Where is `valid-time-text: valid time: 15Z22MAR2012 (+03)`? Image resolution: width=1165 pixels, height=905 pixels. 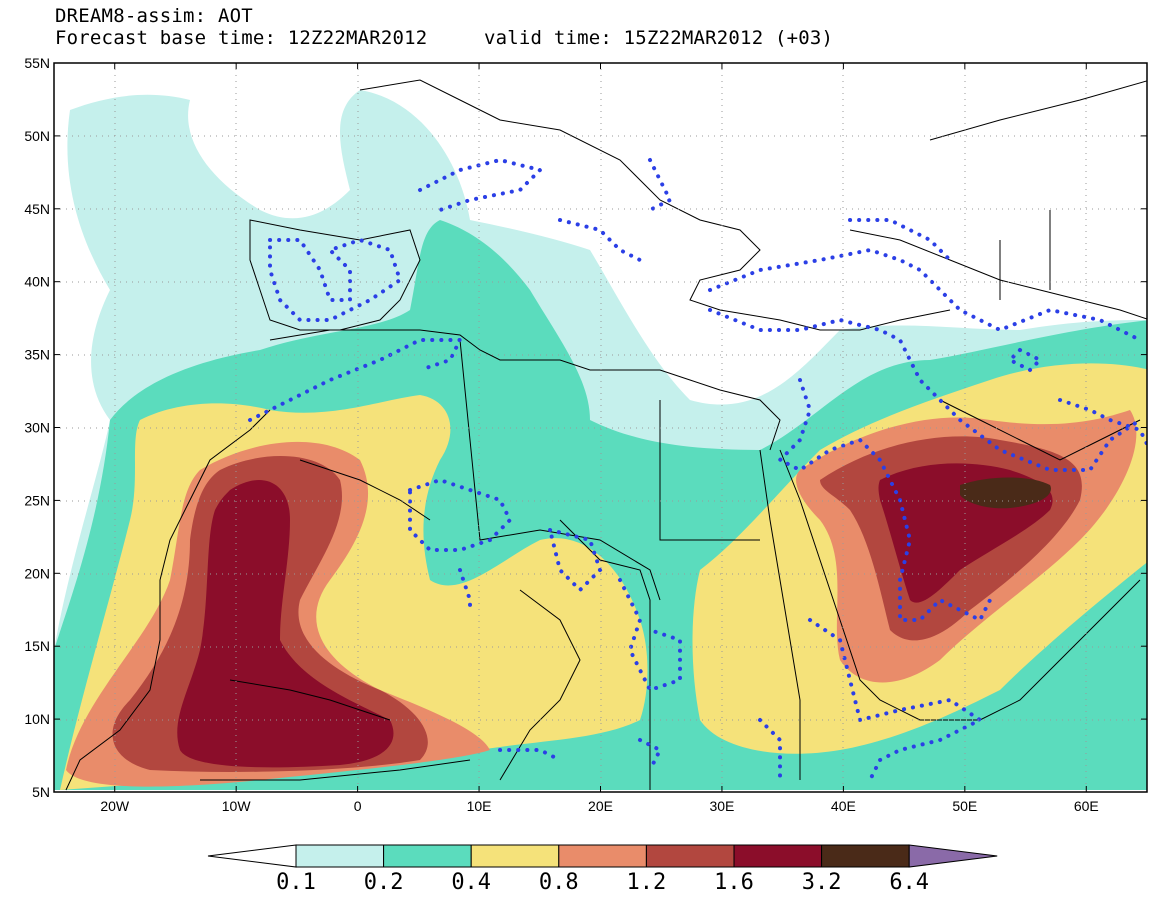
valid-time-text: valid time: 15Z22MAR2012 (+03) is located at coordinates (659, 38).